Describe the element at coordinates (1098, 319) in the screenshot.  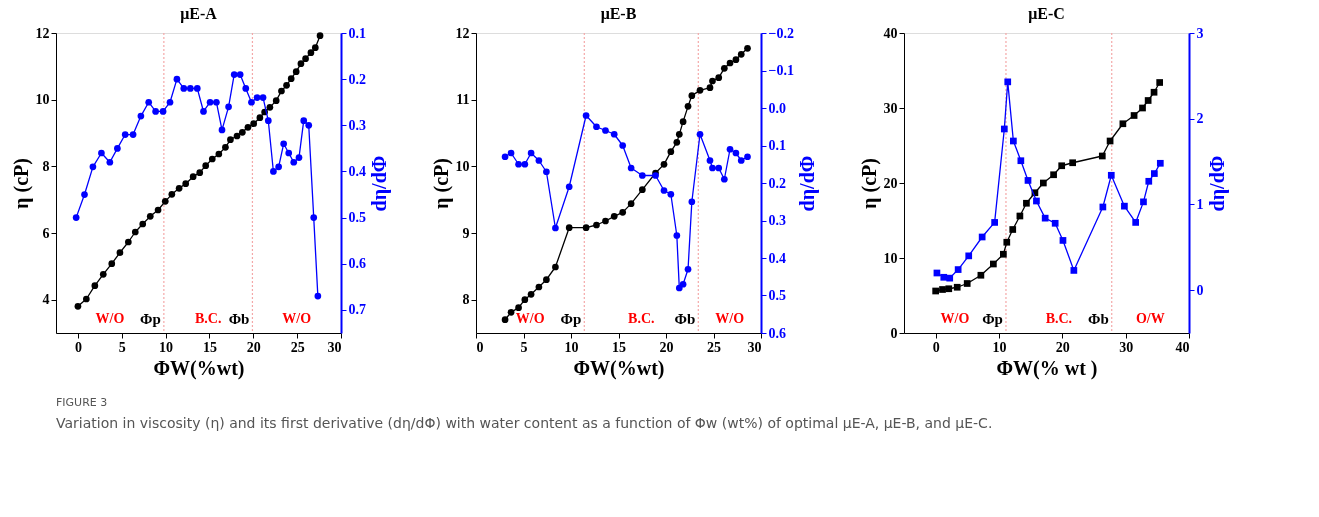
I see `ref-line-label: Φb` at that location.